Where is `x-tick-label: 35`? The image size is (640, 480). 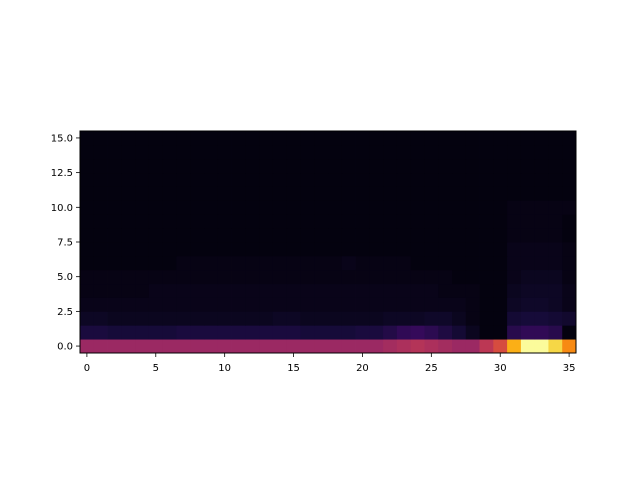
x-tick-label: 35 is located at coordinates (569, 368).